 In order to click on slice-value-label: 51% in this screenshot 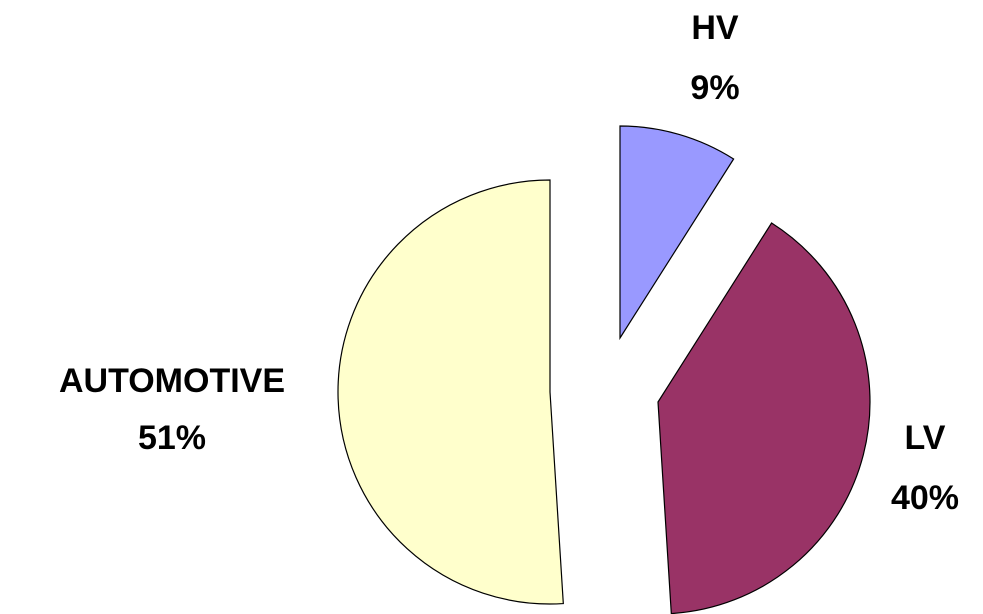, I will do `click(172, 438)`.